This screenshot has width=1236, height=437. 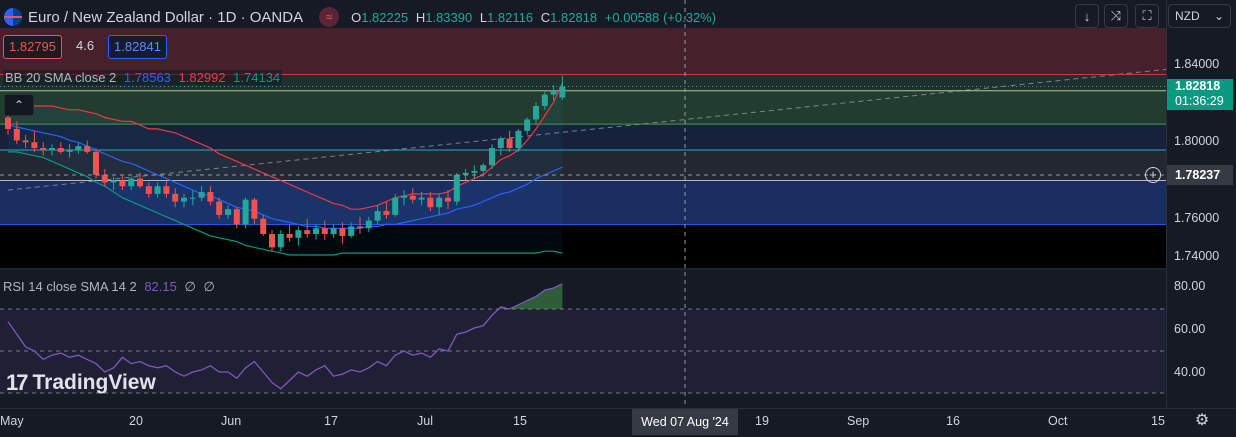 What do you see at coordinates (660, 17) in the screenshot?
I see `change-value: +0.00588 (+0.32%)` at bounding box center [660, 17].